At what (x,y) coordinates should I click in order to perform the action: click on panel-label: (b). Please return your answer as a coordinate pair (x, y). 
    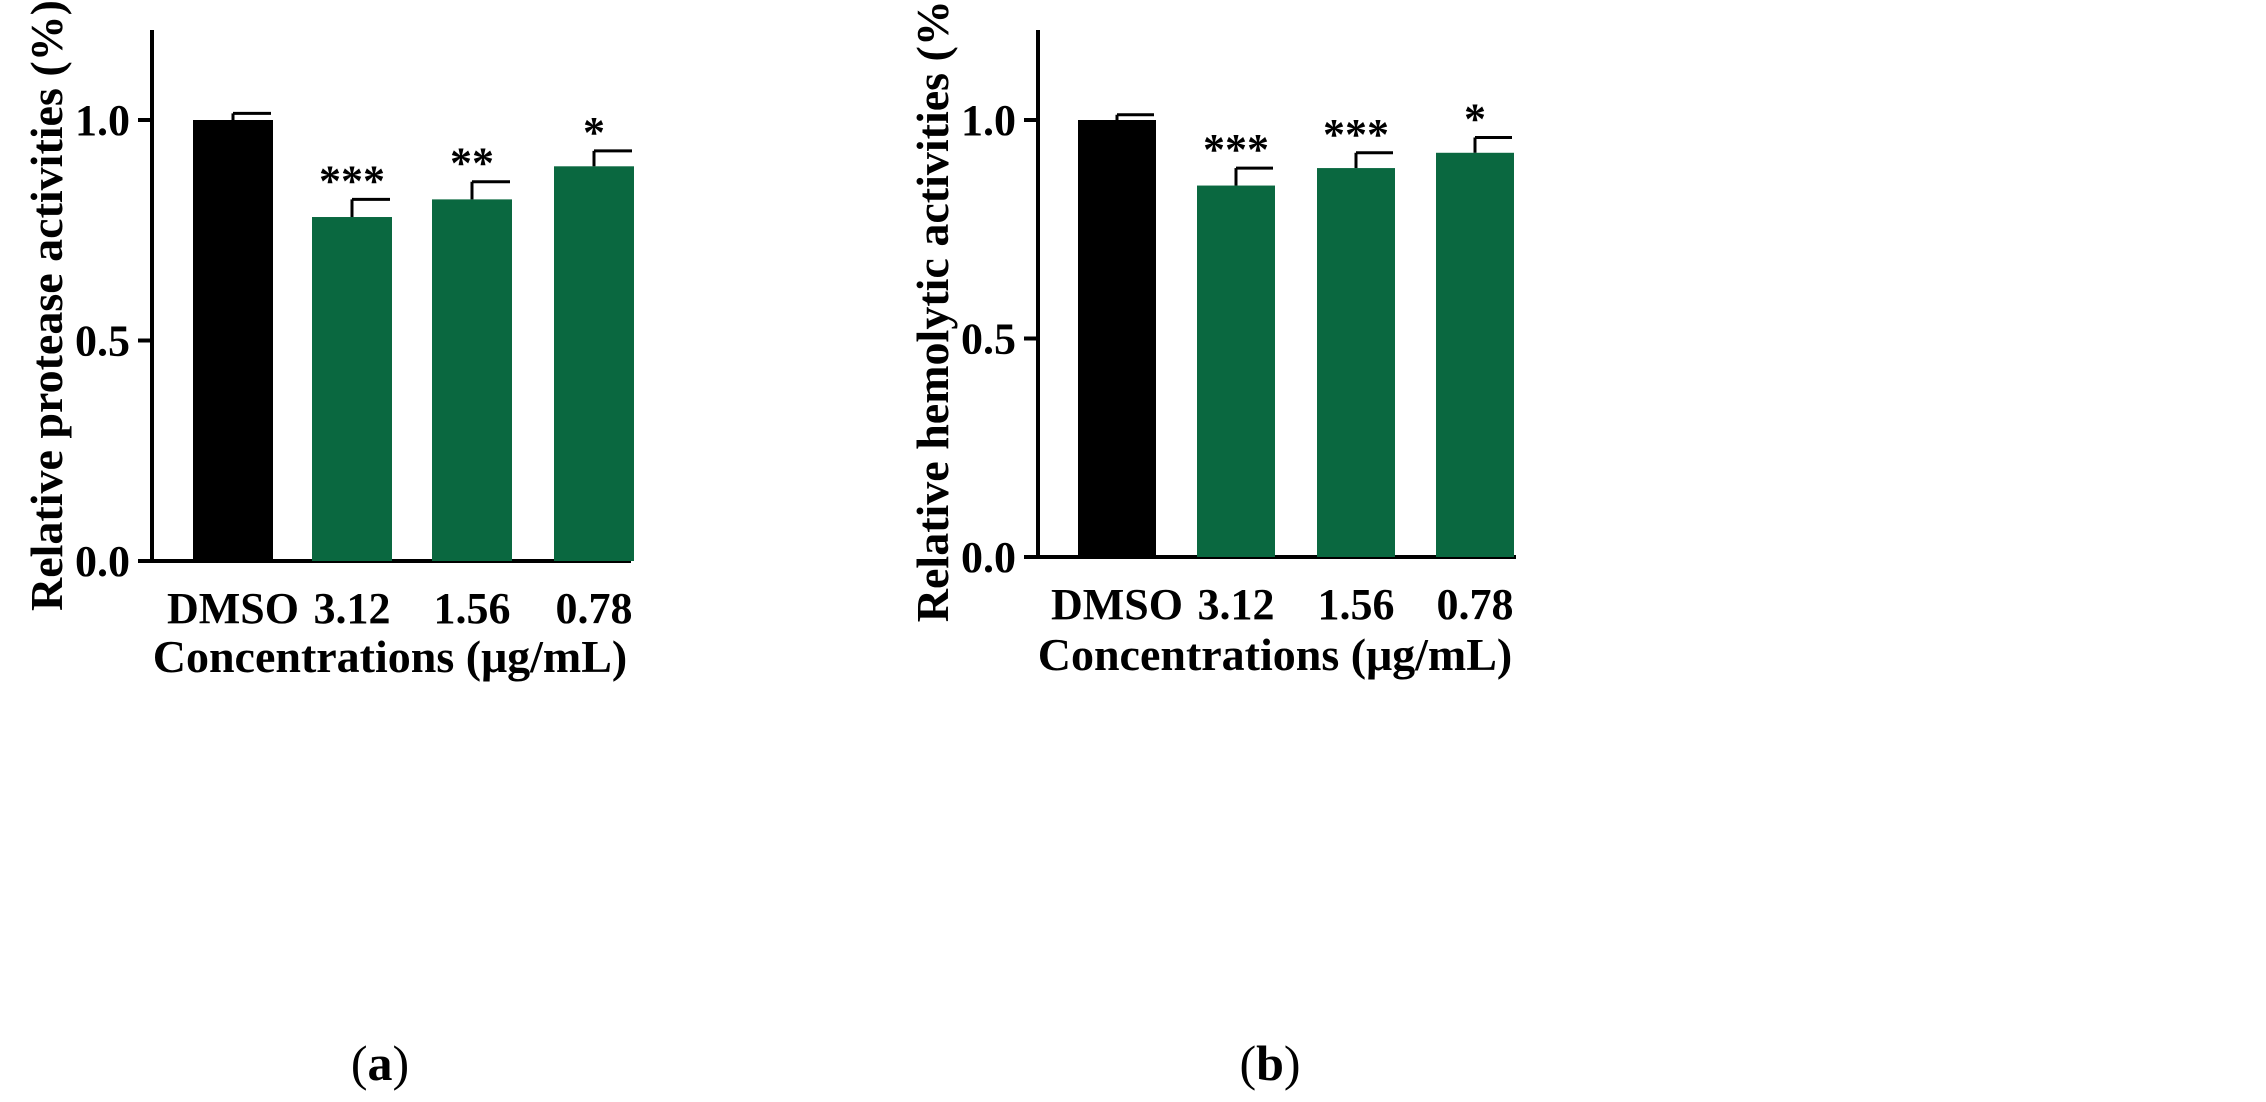
    Looking at the image, I should click on (1269, 1063).